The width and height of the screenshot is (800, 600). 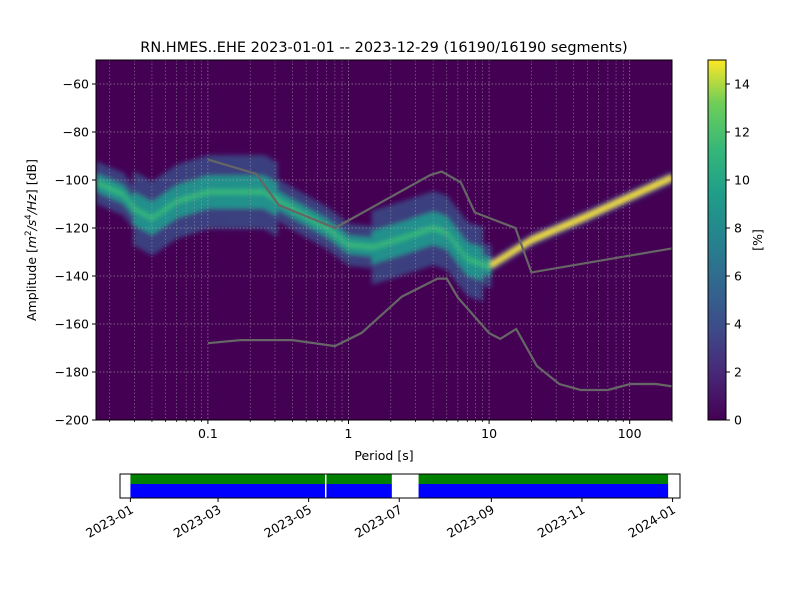 What do you see at coordinates (75, 252) in the screenshot?
I see `y-axis-ticks: −60 −80 −100 −120 −140 −160 −180 −200` at bounding box center [75, 252].